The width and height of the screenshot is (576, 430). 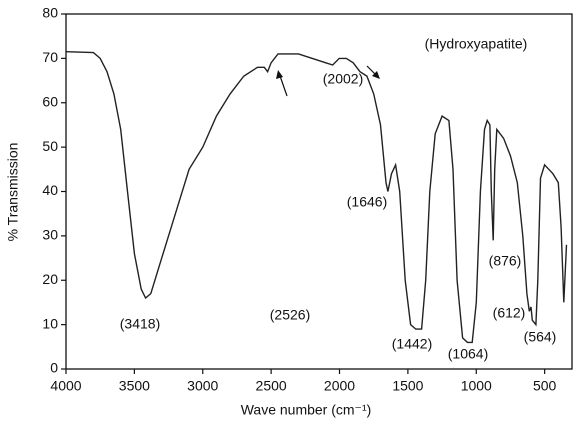 What do you see at coordinates (134, 386) in the screenshot?
I see `x-tick-label: 3500` at bounding box center [134, 386].